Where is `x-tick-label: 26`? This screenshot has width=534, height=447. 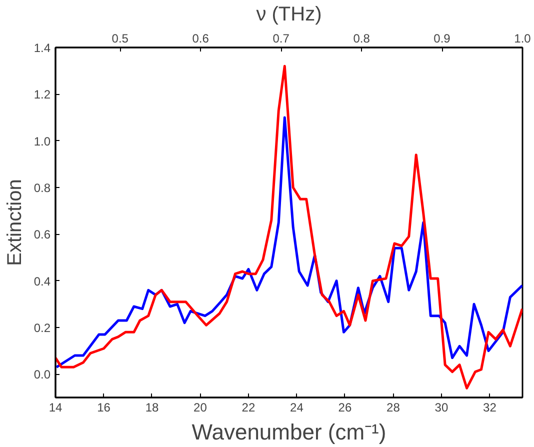 x-tick-label: 26 is located at coordinates (345, 407).